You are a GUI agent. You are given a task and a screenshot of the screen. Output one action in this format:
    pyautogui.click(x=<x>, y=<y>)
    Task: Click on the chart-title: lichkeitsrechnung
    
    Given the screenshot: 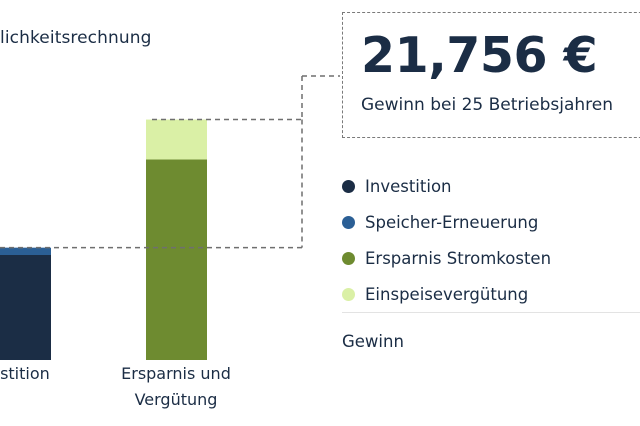 What is the action you would take?
    pyautogui.click(x=76, y=38)
    